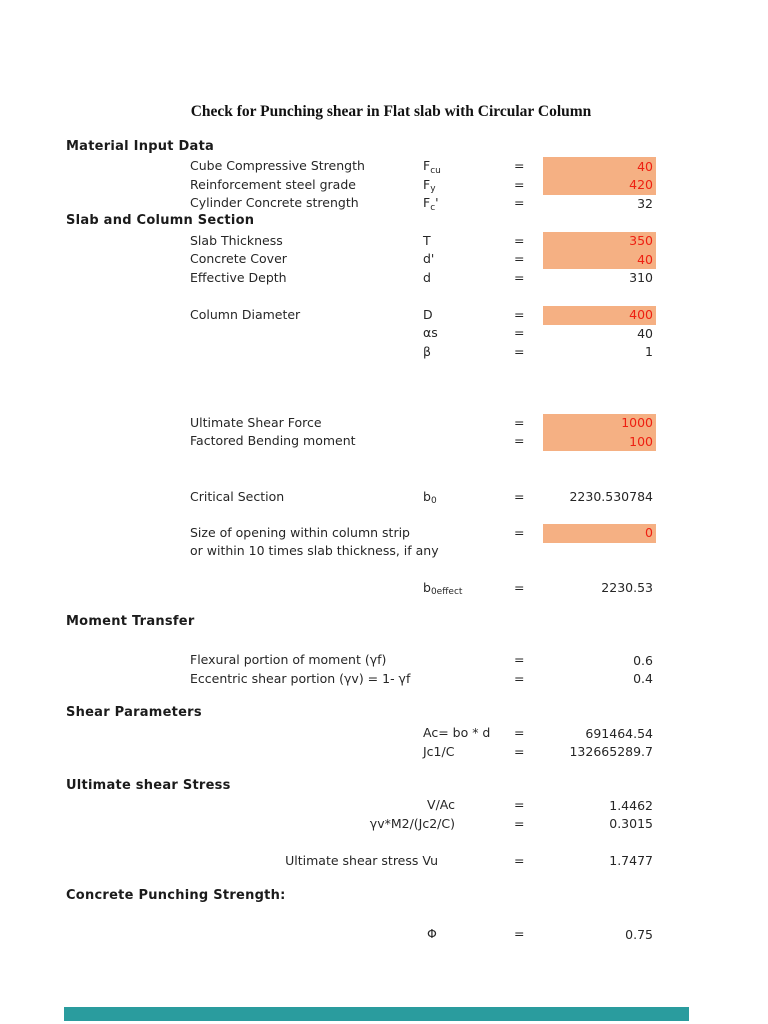 The image size is (768, 1024). Describe the element at coordinates (376, 1014) in the screenshot. I see `teal-highlight-row` at that location.